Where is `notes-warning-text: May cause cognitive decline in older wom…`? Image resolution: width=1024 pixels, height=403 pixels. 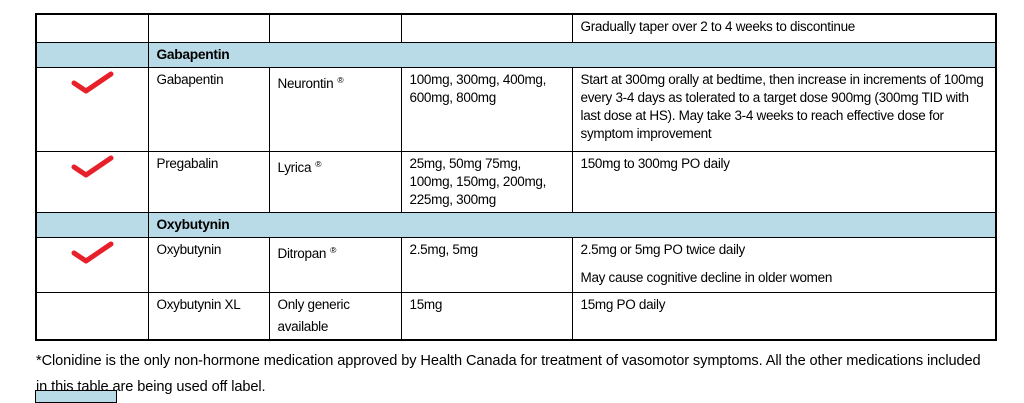 notes-warning-text: May cause cognitive decline in older wom… is located at coordinates (706, 277).